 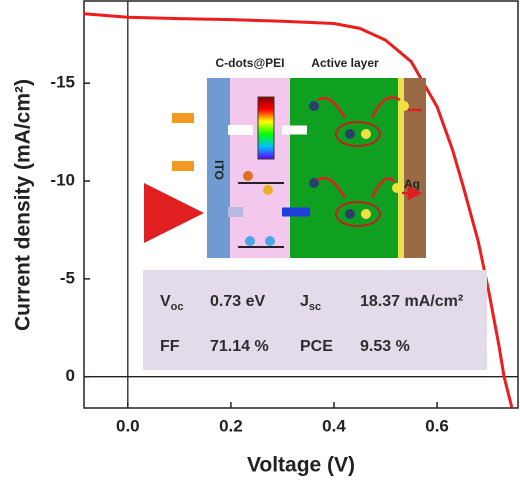 I want to click on parameter-name: Voc, so click(x=172, y=303).